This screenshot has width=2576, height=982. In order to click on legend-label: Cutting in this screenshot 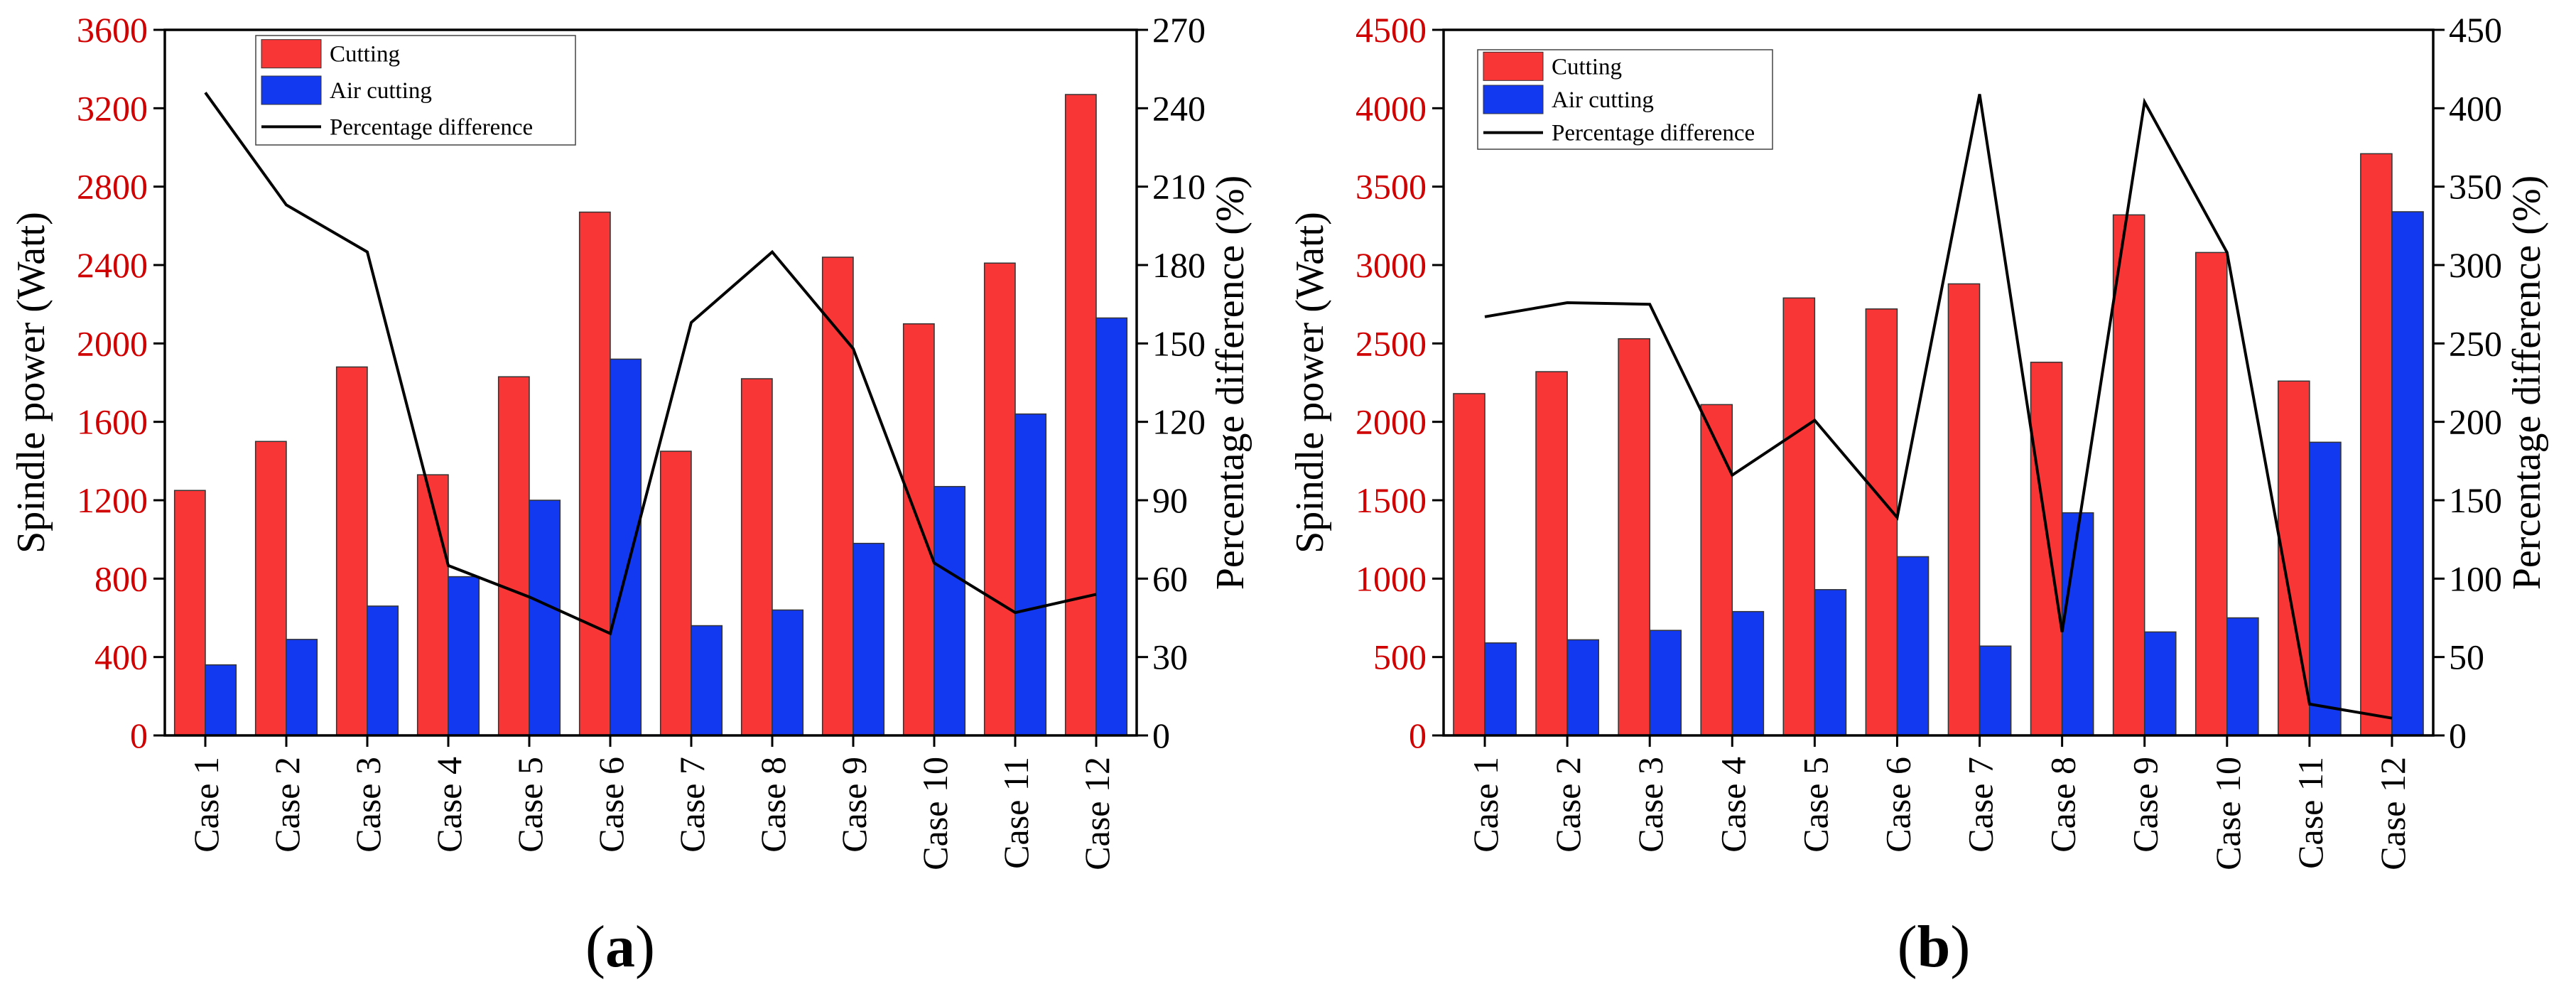, I will do `click(1587, 67)`.